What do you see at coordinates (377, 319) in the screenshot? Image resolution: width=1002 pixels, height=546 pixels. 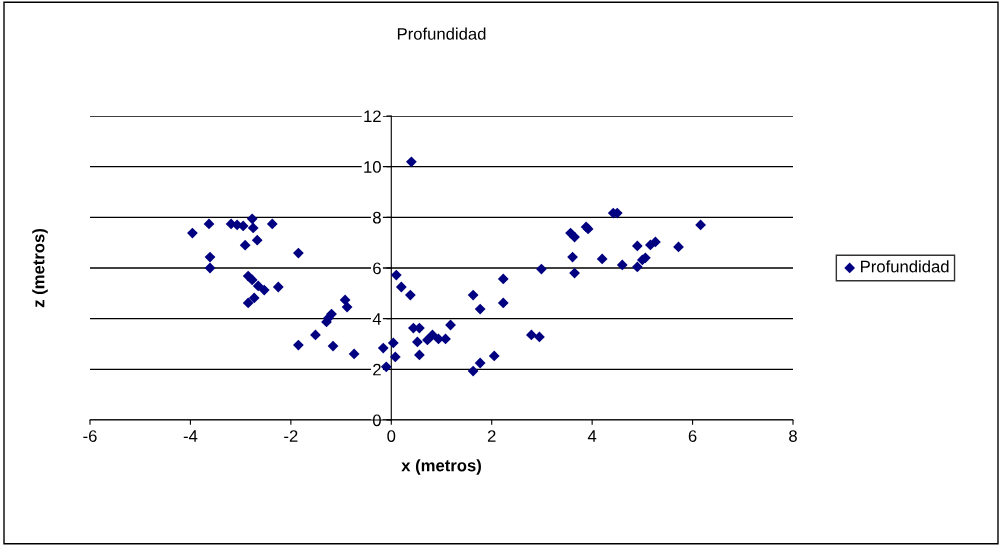 I see `y-tick-label: 4` at bounding box center [377, 319].